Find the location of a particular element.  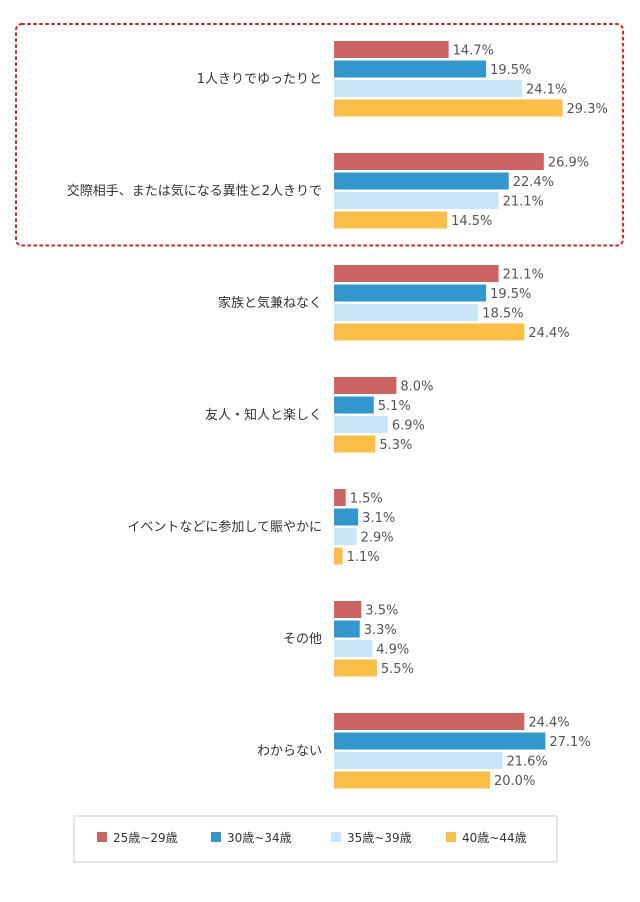

data-label: 5.5% is located at coordinates (397, 669).